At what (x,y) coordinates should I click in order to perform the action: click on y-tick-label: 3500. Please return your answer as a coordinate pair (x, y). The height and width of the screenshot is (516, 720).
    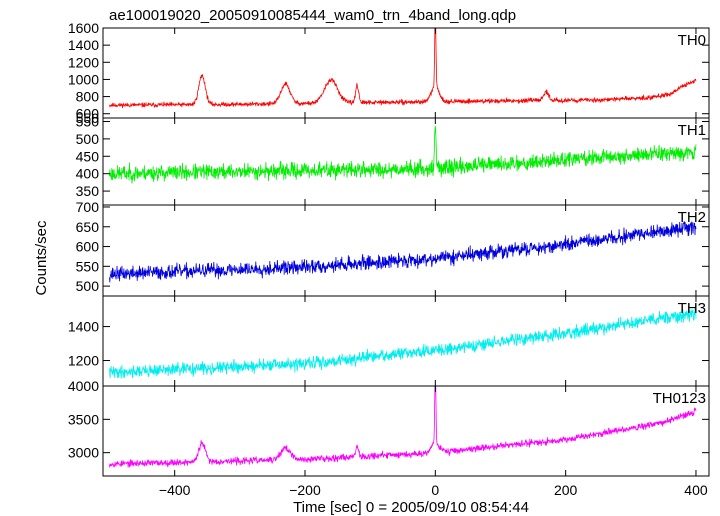
    Looking at the image, I should click on (83, 419).